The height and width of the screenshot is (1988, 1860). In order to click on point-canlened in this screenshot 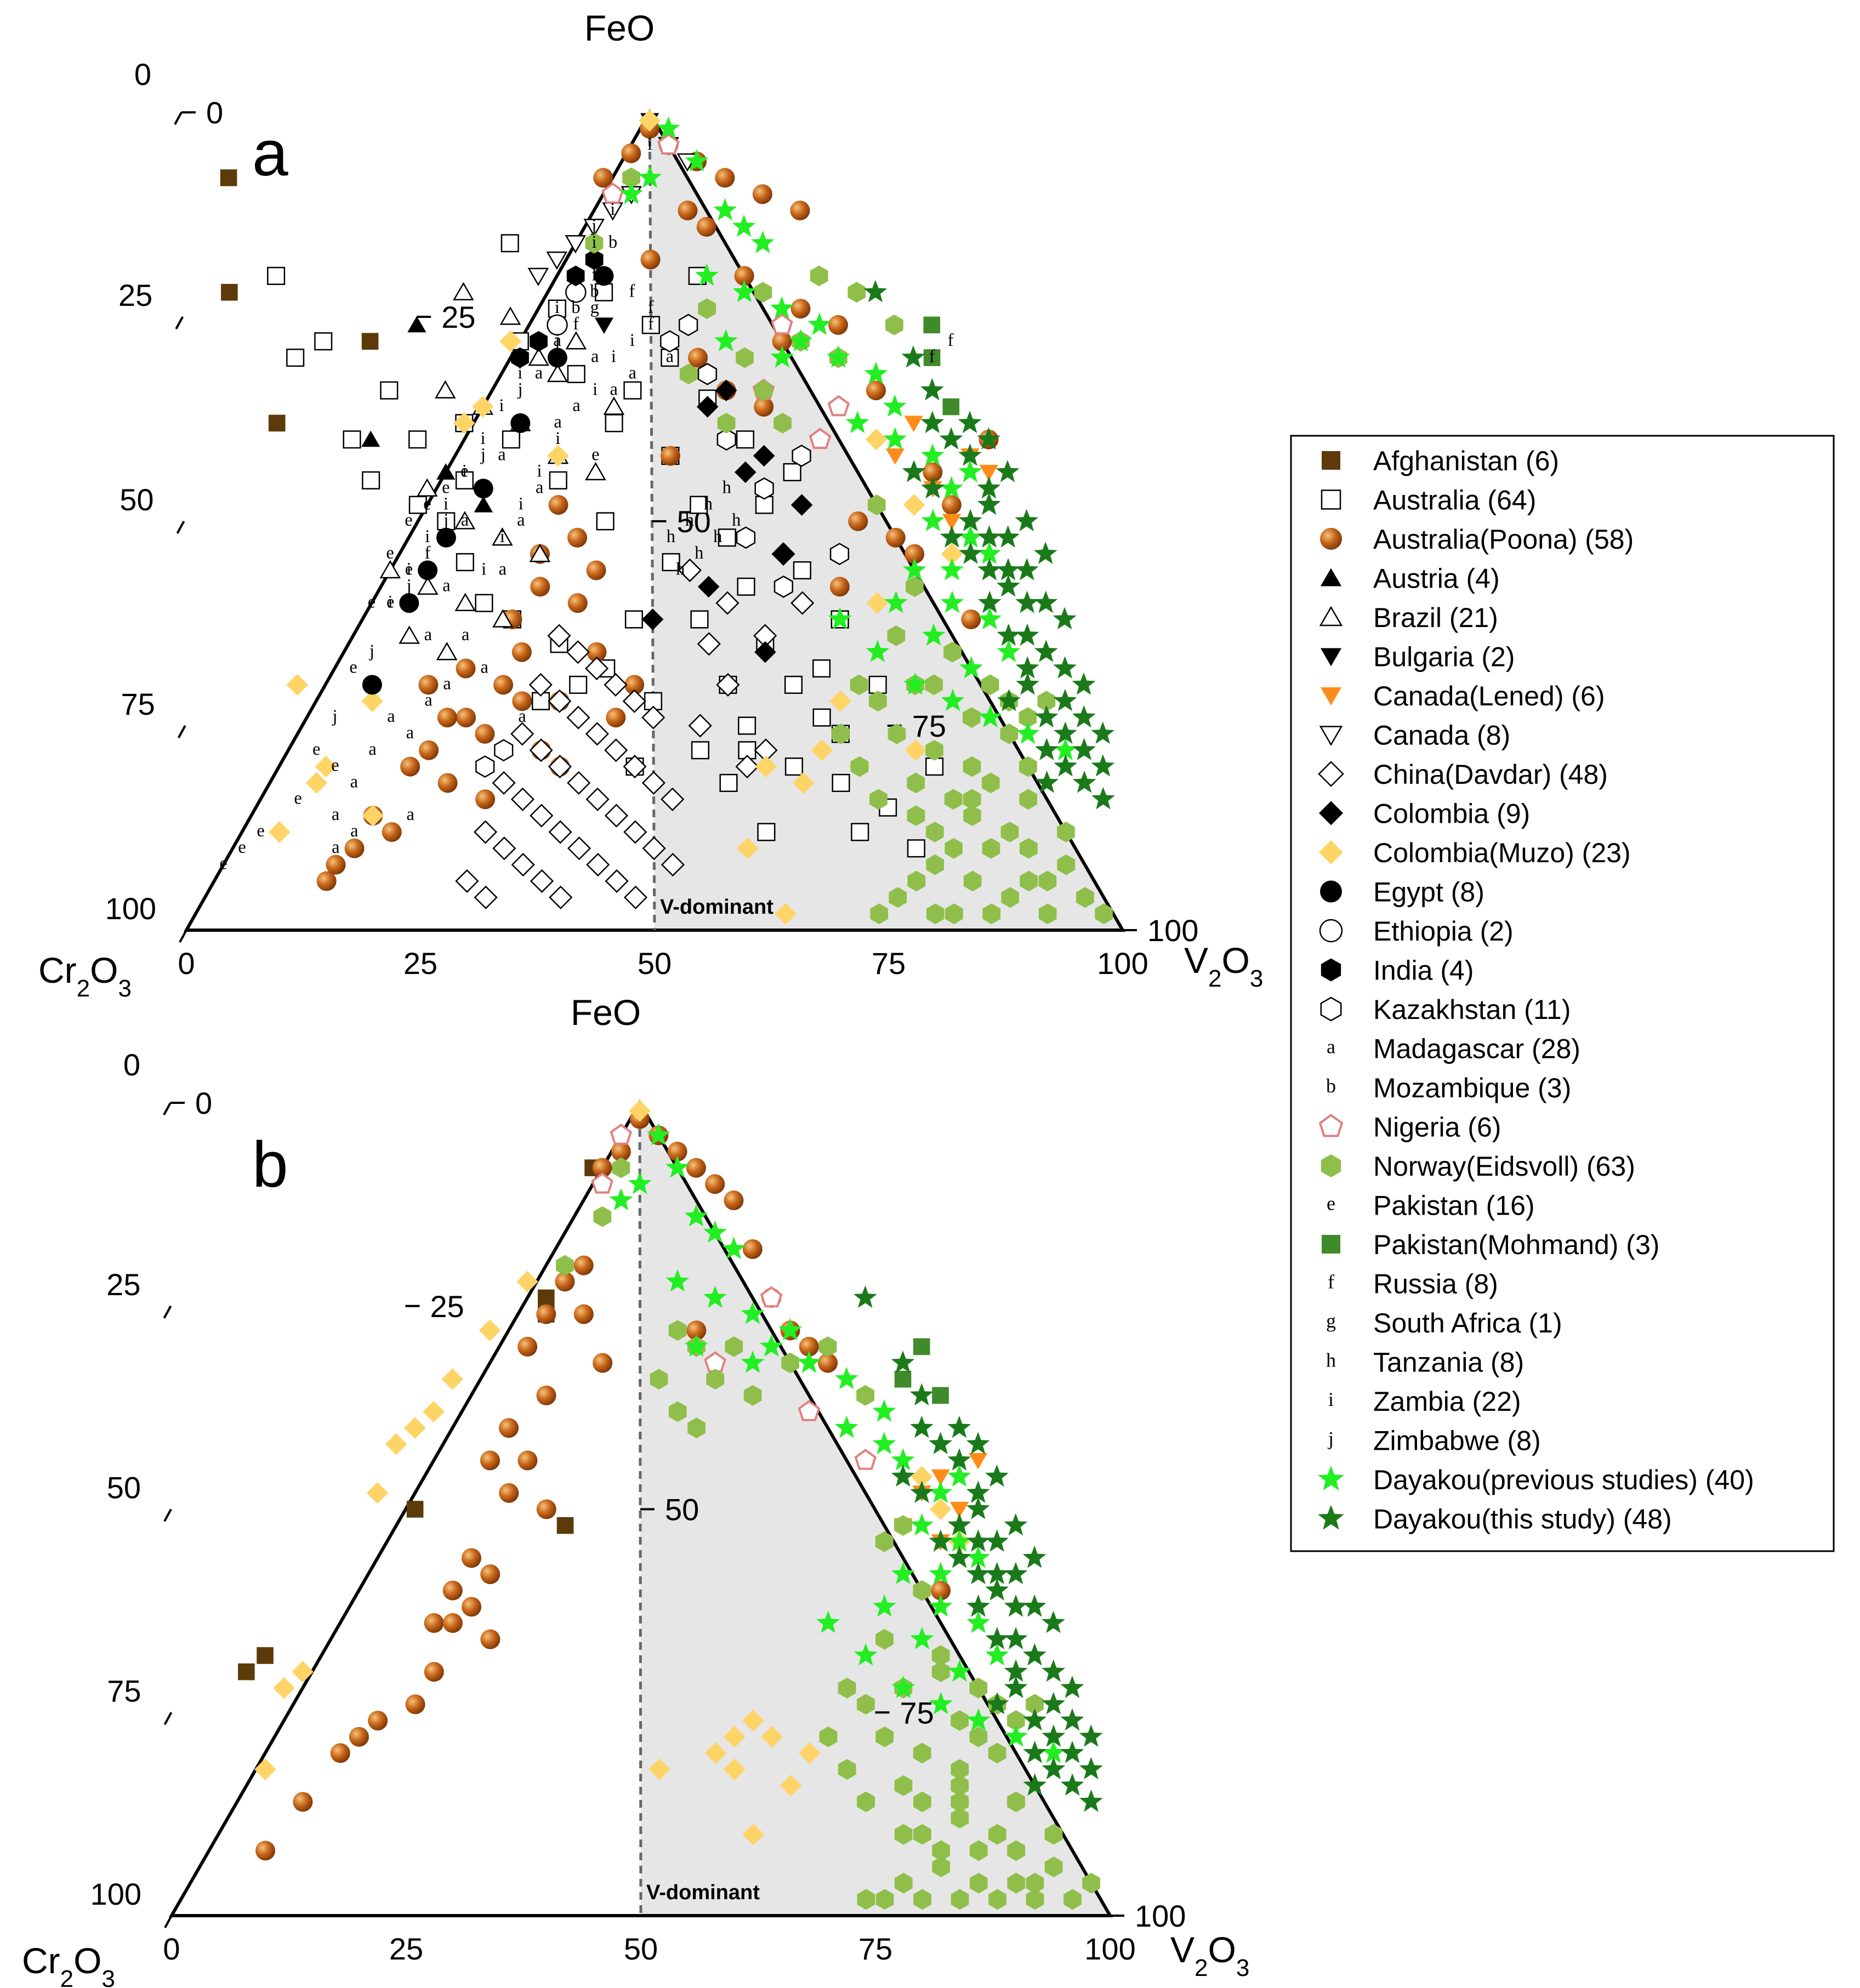, I will do `click(940, 1477)`.